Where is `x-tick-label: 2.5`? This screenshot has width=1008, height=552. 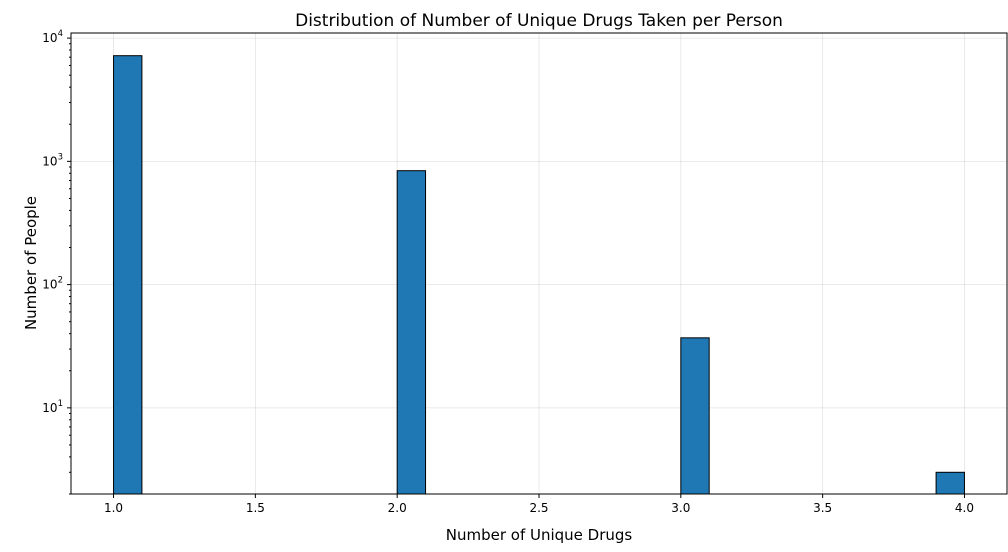
x-tick-label: 2.5 is located at coordinates (538, 508).